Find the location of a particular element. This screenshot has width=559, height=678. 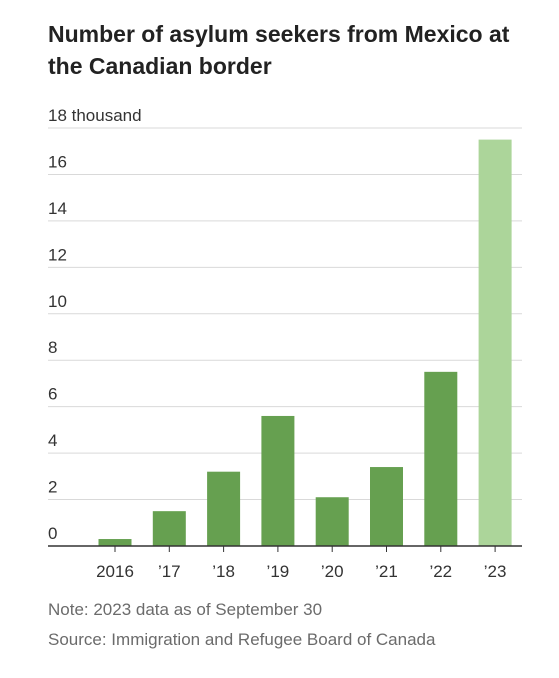

y-tick-label: 16 is located at coordinates (57, 161).